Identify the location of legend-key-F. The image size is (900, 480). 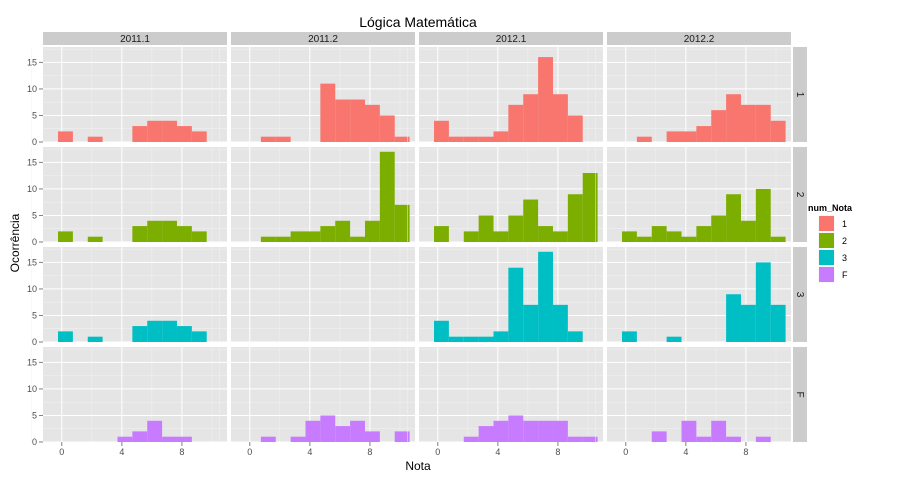
(826, 274).